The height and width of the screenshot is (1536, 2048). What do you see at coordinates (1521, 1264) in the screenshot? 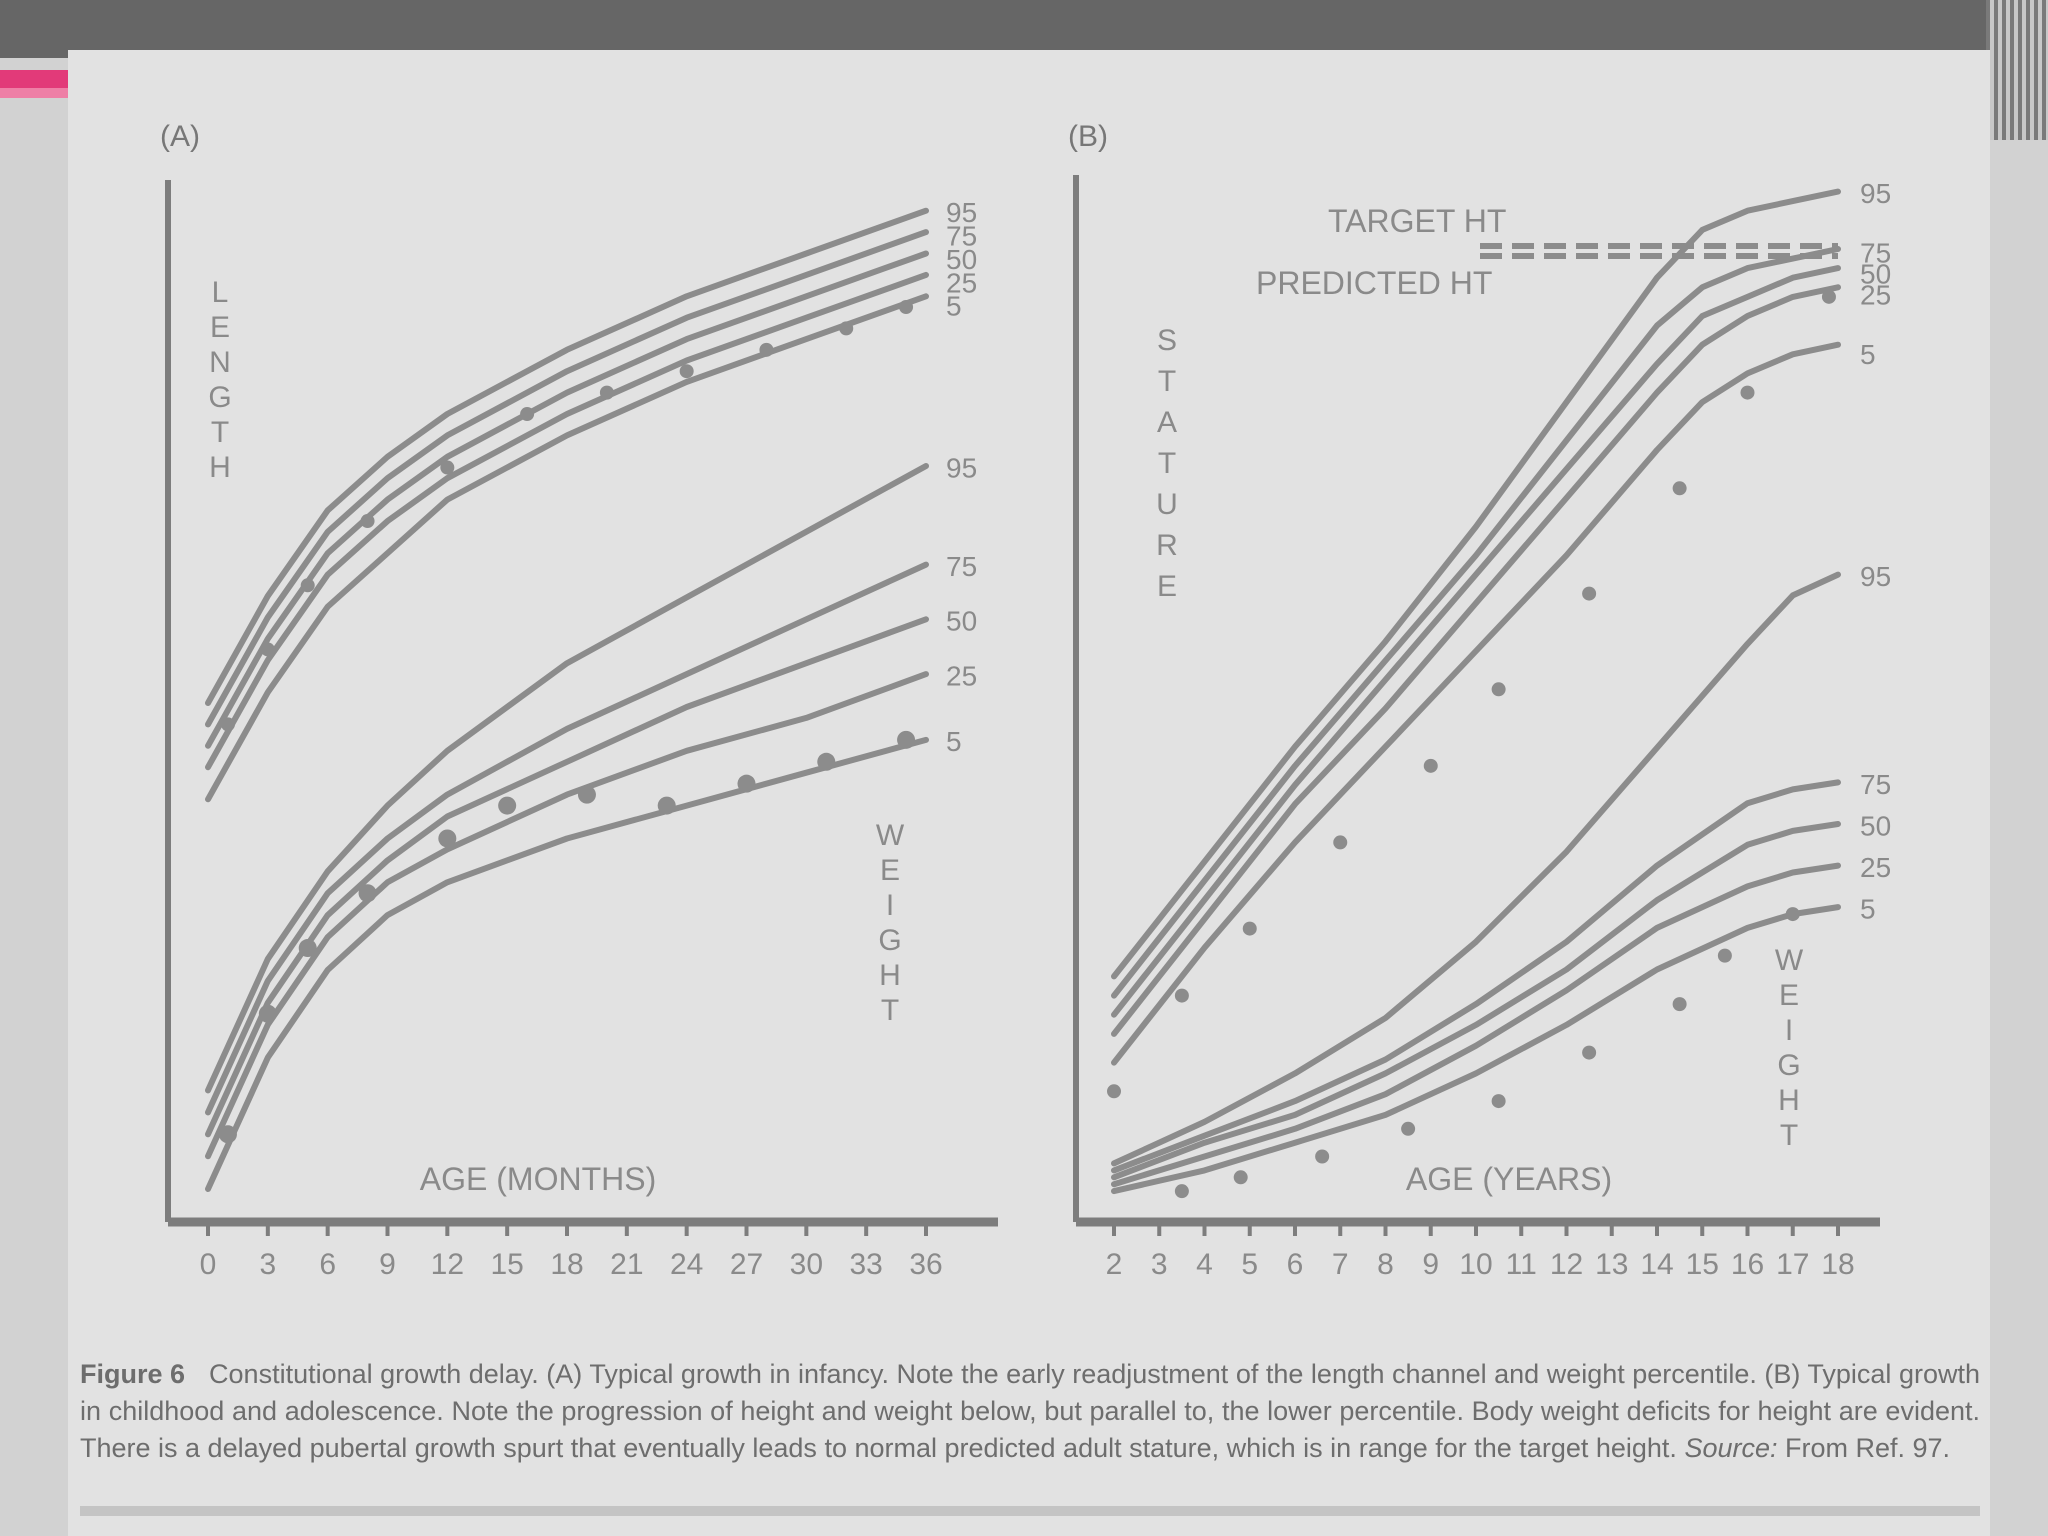
I see `panel-b-x-tick-label: 11` at bounding box center [1521, 1264].